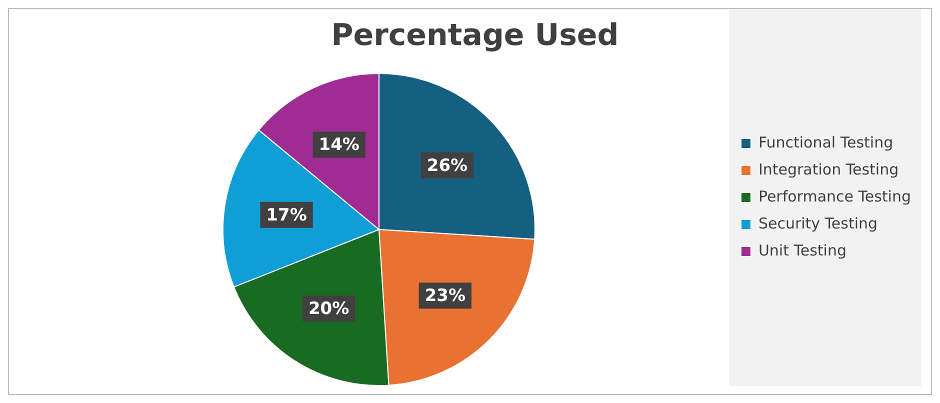 Image resolution: width=940 pixels, height=403 pixels. What do you see at coordinates (835, 196) in the screenshot?
I see `legend-label: Performance Testing` at bounding box center [835, 196].